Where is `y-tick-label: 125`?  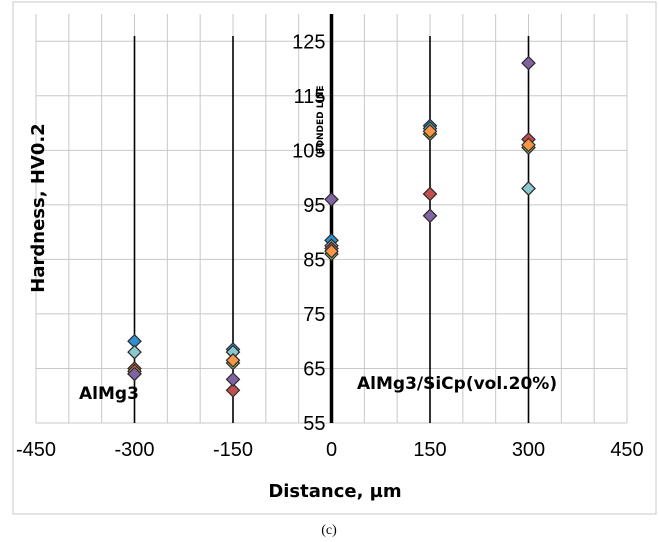 y-tick-label: 125 is located at coordinates (308, 42).